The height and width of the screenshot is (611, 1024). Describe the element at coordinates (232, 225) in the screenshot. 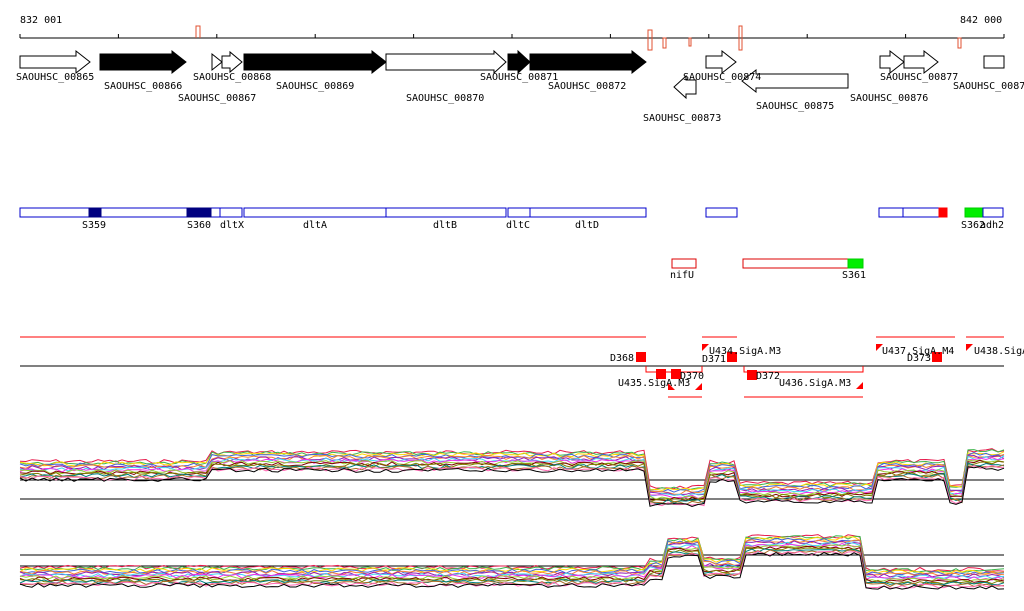

I see `operon-label: dltX` at that location.